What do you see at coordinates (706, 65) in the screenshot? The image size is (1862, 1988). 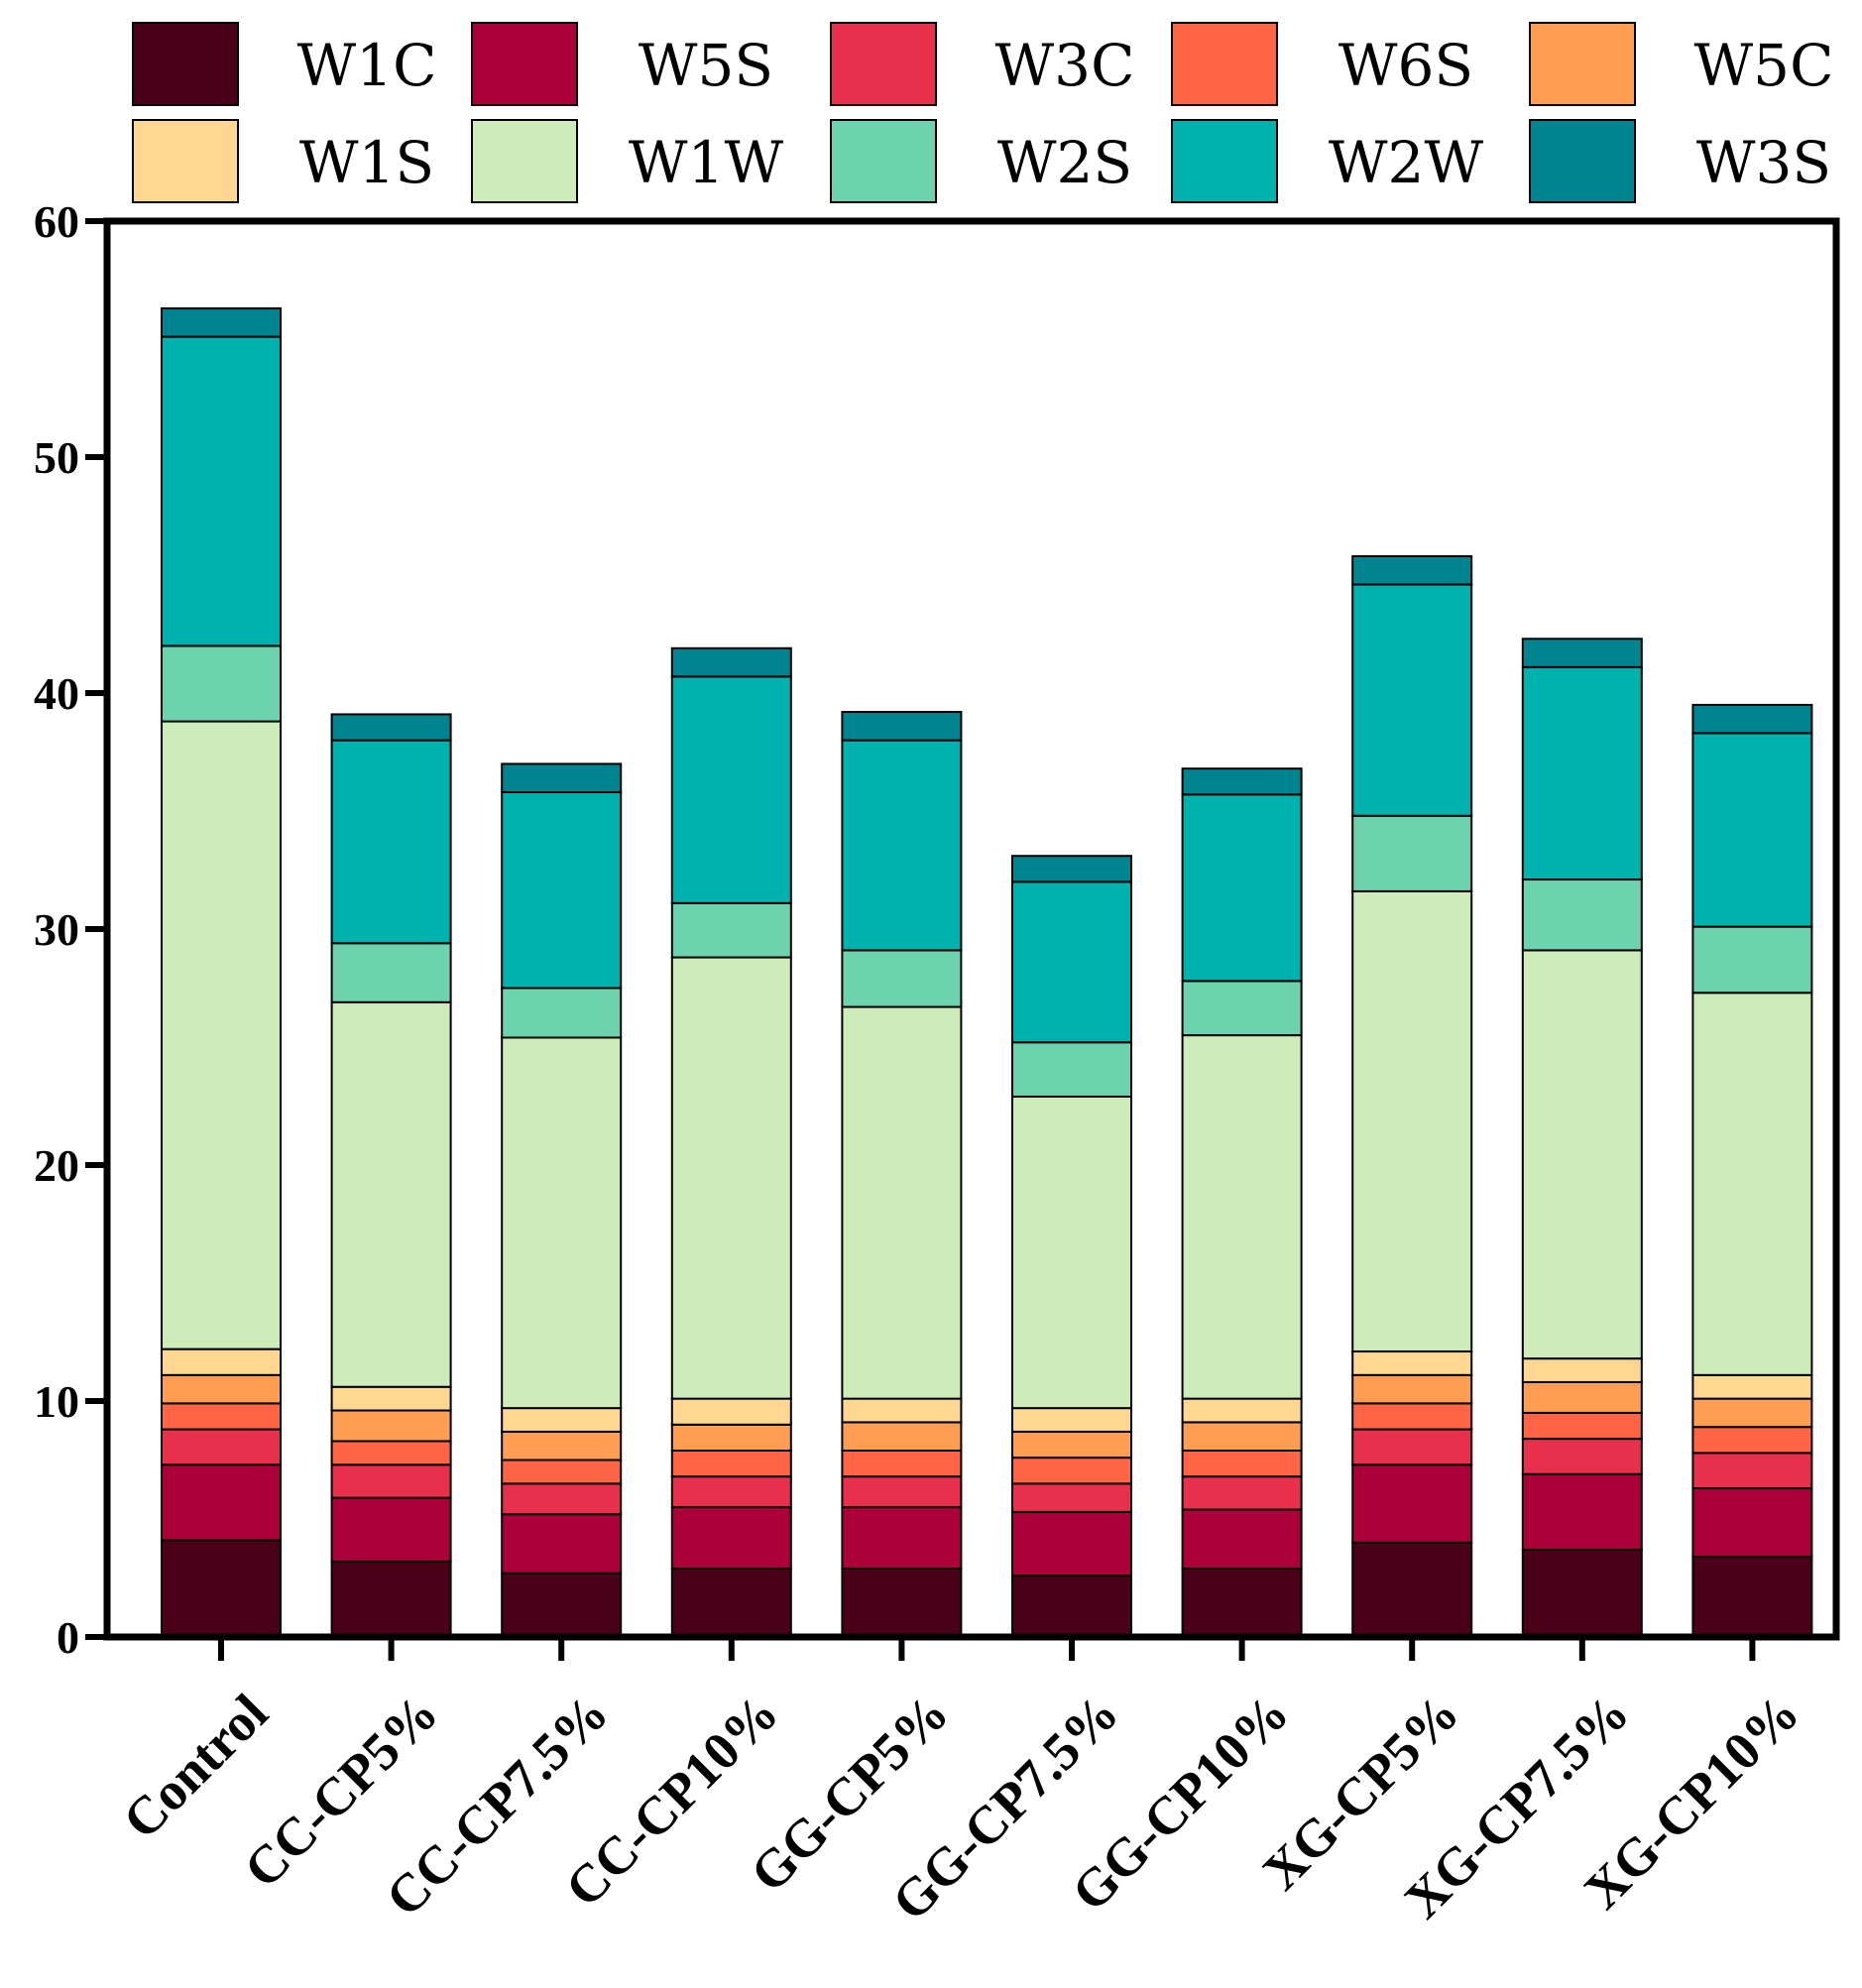 I see `legend-label-w5s: W5S` at bounding box center [706, 65].